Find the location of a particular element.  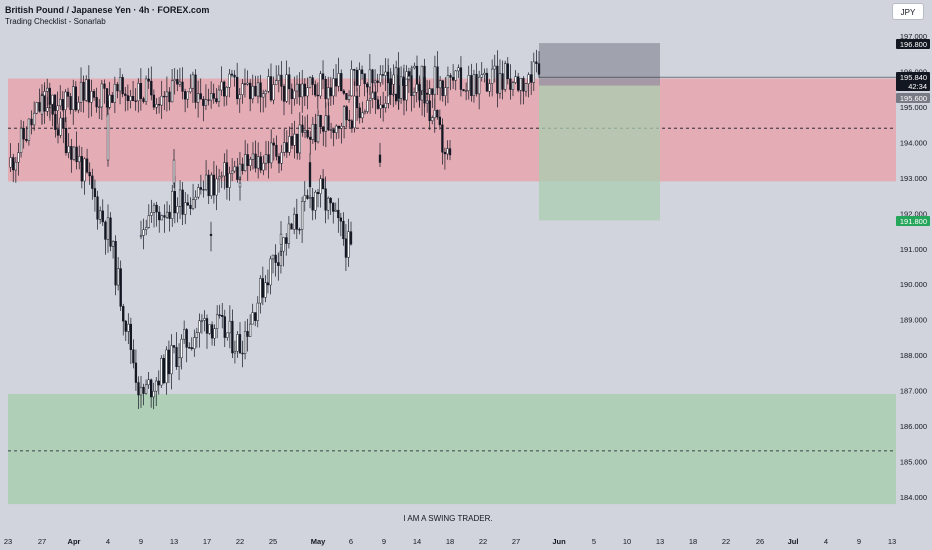

y-tick-label: 186.000 is located at coordinates (913, 426).